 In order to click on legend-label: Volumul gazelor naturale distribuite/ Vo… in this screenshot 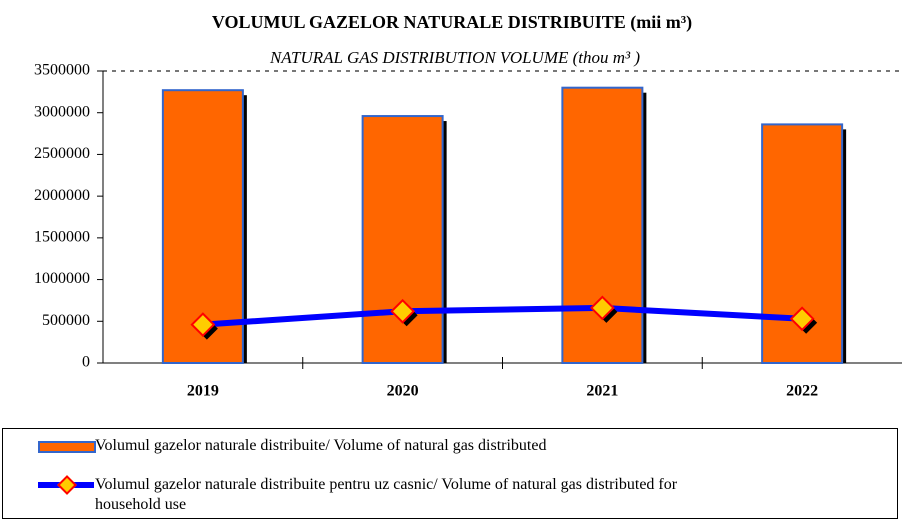, I will do `click(321, 445)`.